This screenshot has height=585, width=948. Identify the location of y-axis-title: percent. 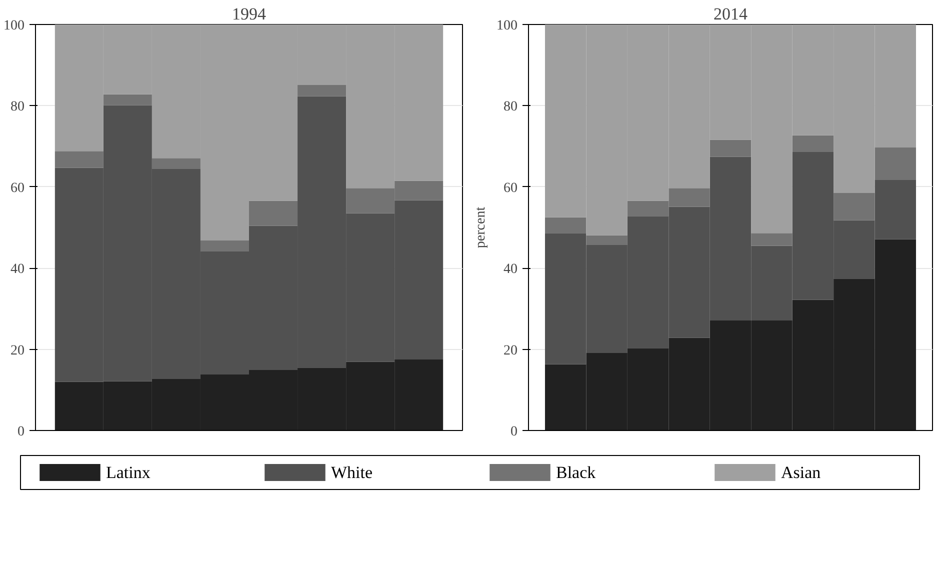
(481, 227).